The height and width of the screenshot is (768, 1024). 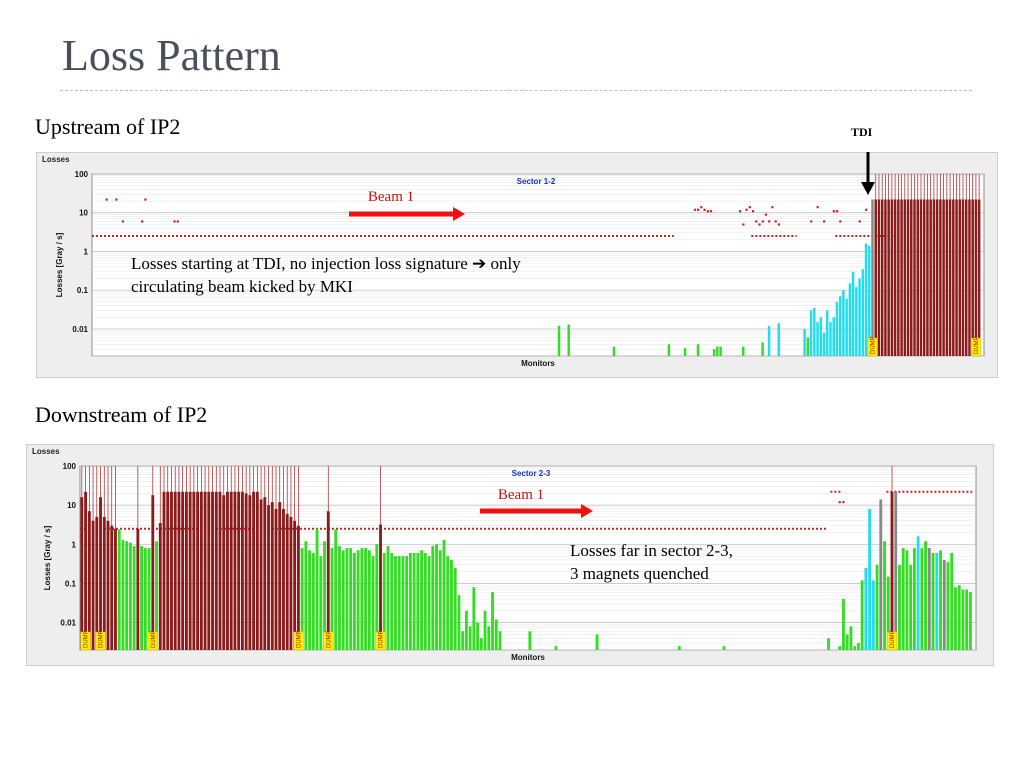 I want to click on y-tick-label: 0.01, so click(x=68, y=623).